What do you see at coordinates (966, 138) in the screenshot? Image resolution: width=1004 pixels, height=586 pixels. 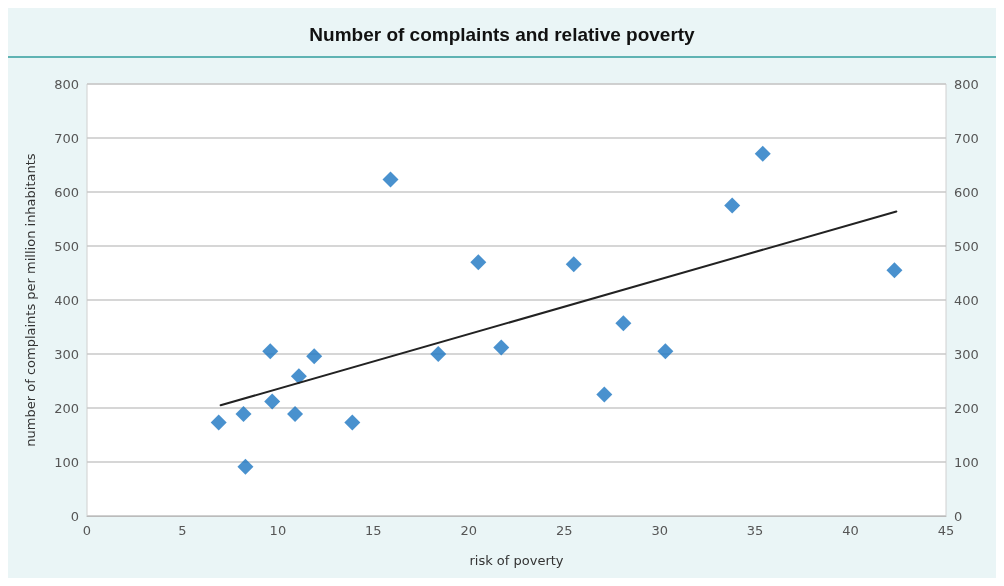 I see `y2-tick-label: 700` at bounding box center [966, 138].